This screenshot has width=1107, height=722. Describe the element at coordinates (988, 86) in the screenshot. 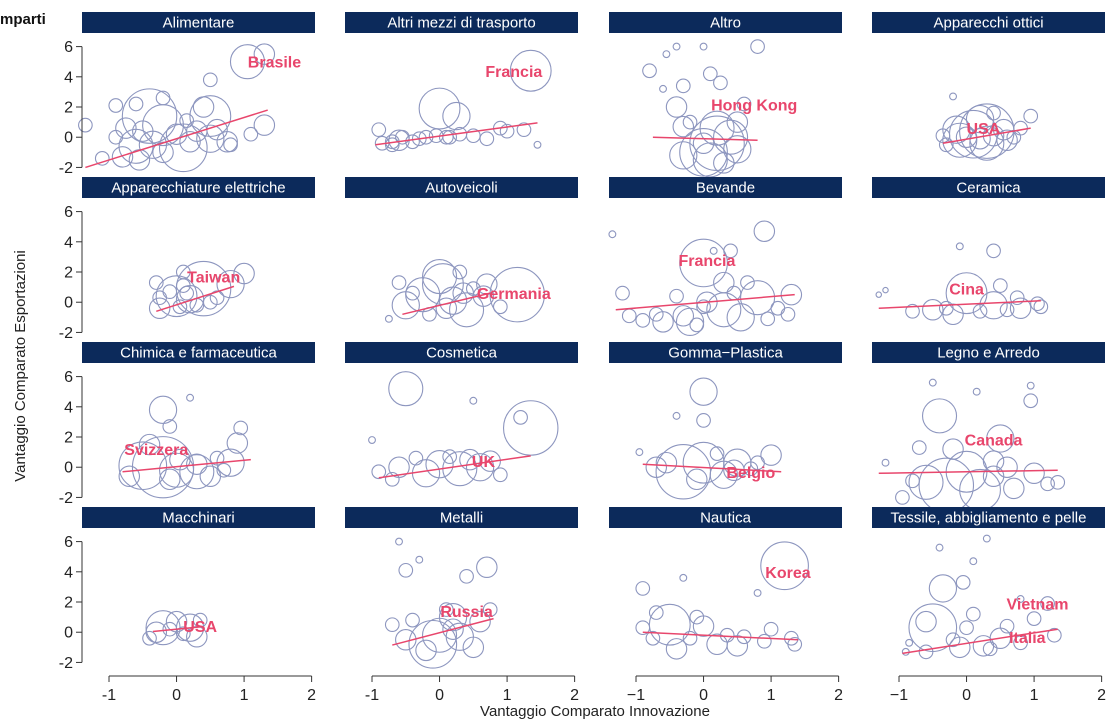

I see `panel-3: Apparecchi ottici USA` at that location.